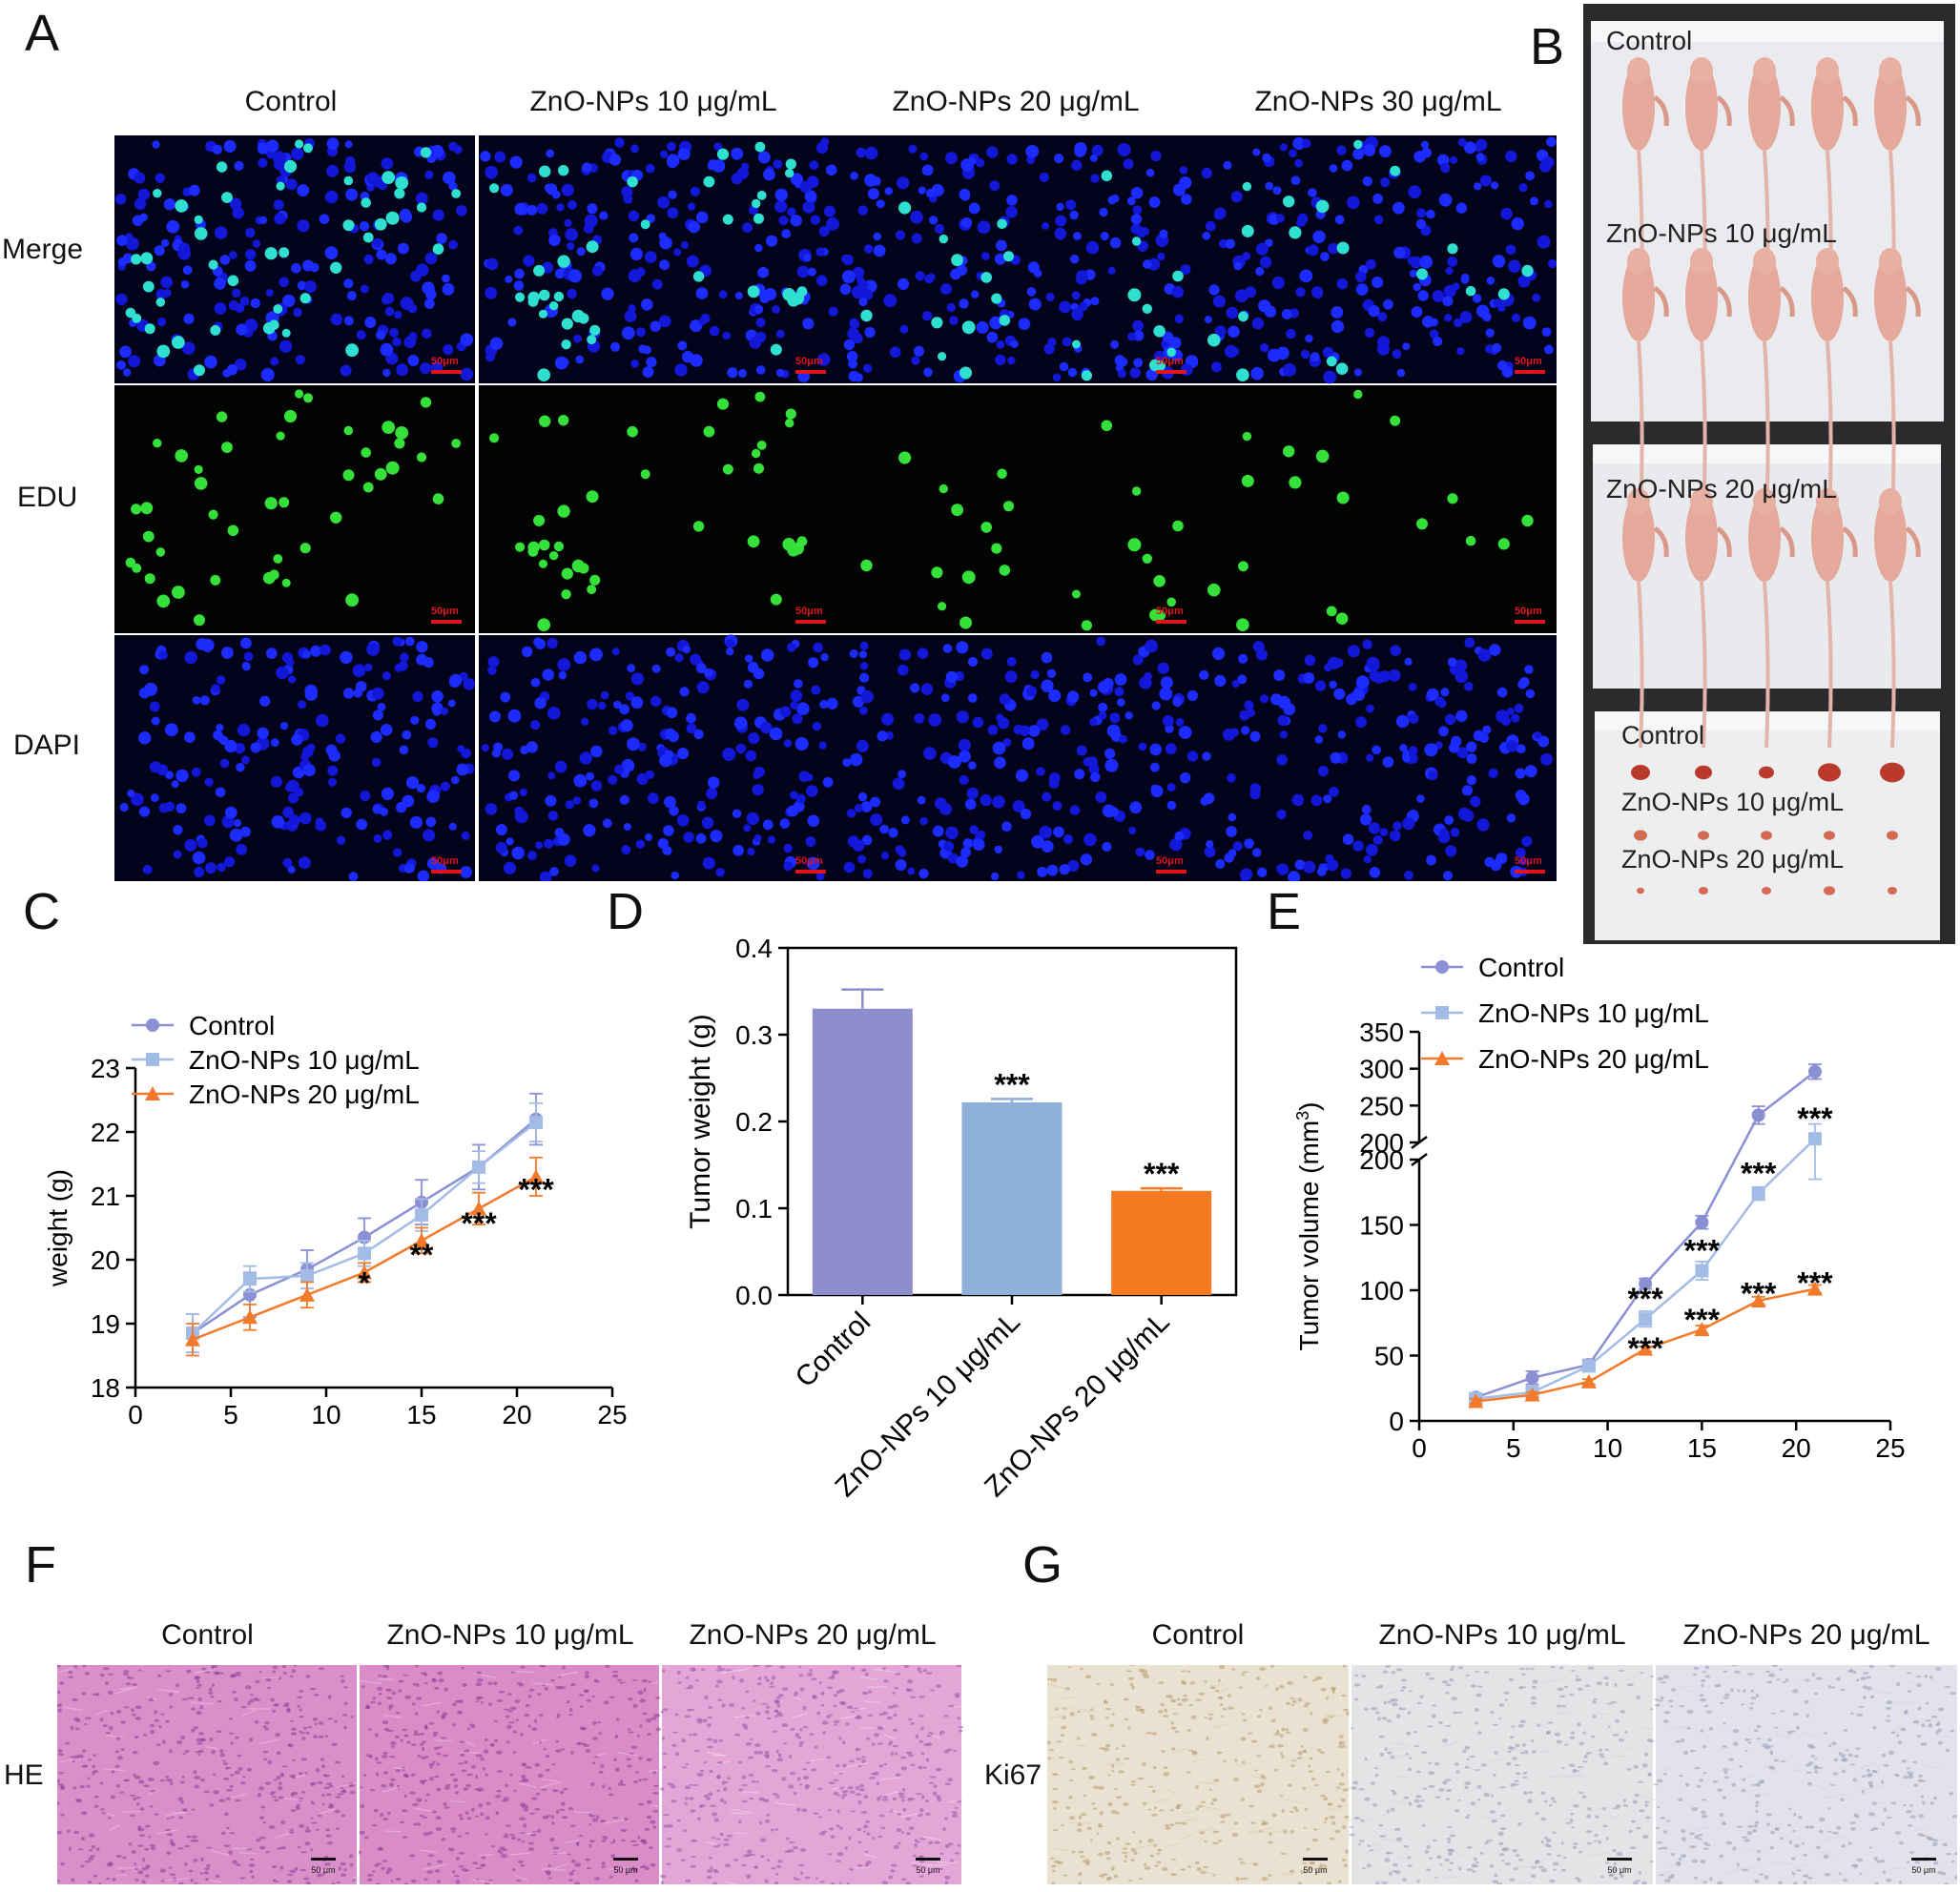 The image size is (1960, 1892). I want to click on x-tick-label: 5, so click(1513, 1448).